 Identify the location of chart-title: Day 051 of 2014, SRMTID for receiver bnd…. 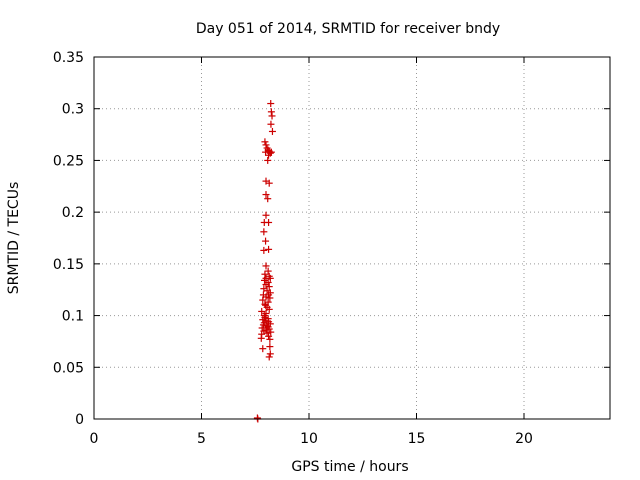
(348, 29).